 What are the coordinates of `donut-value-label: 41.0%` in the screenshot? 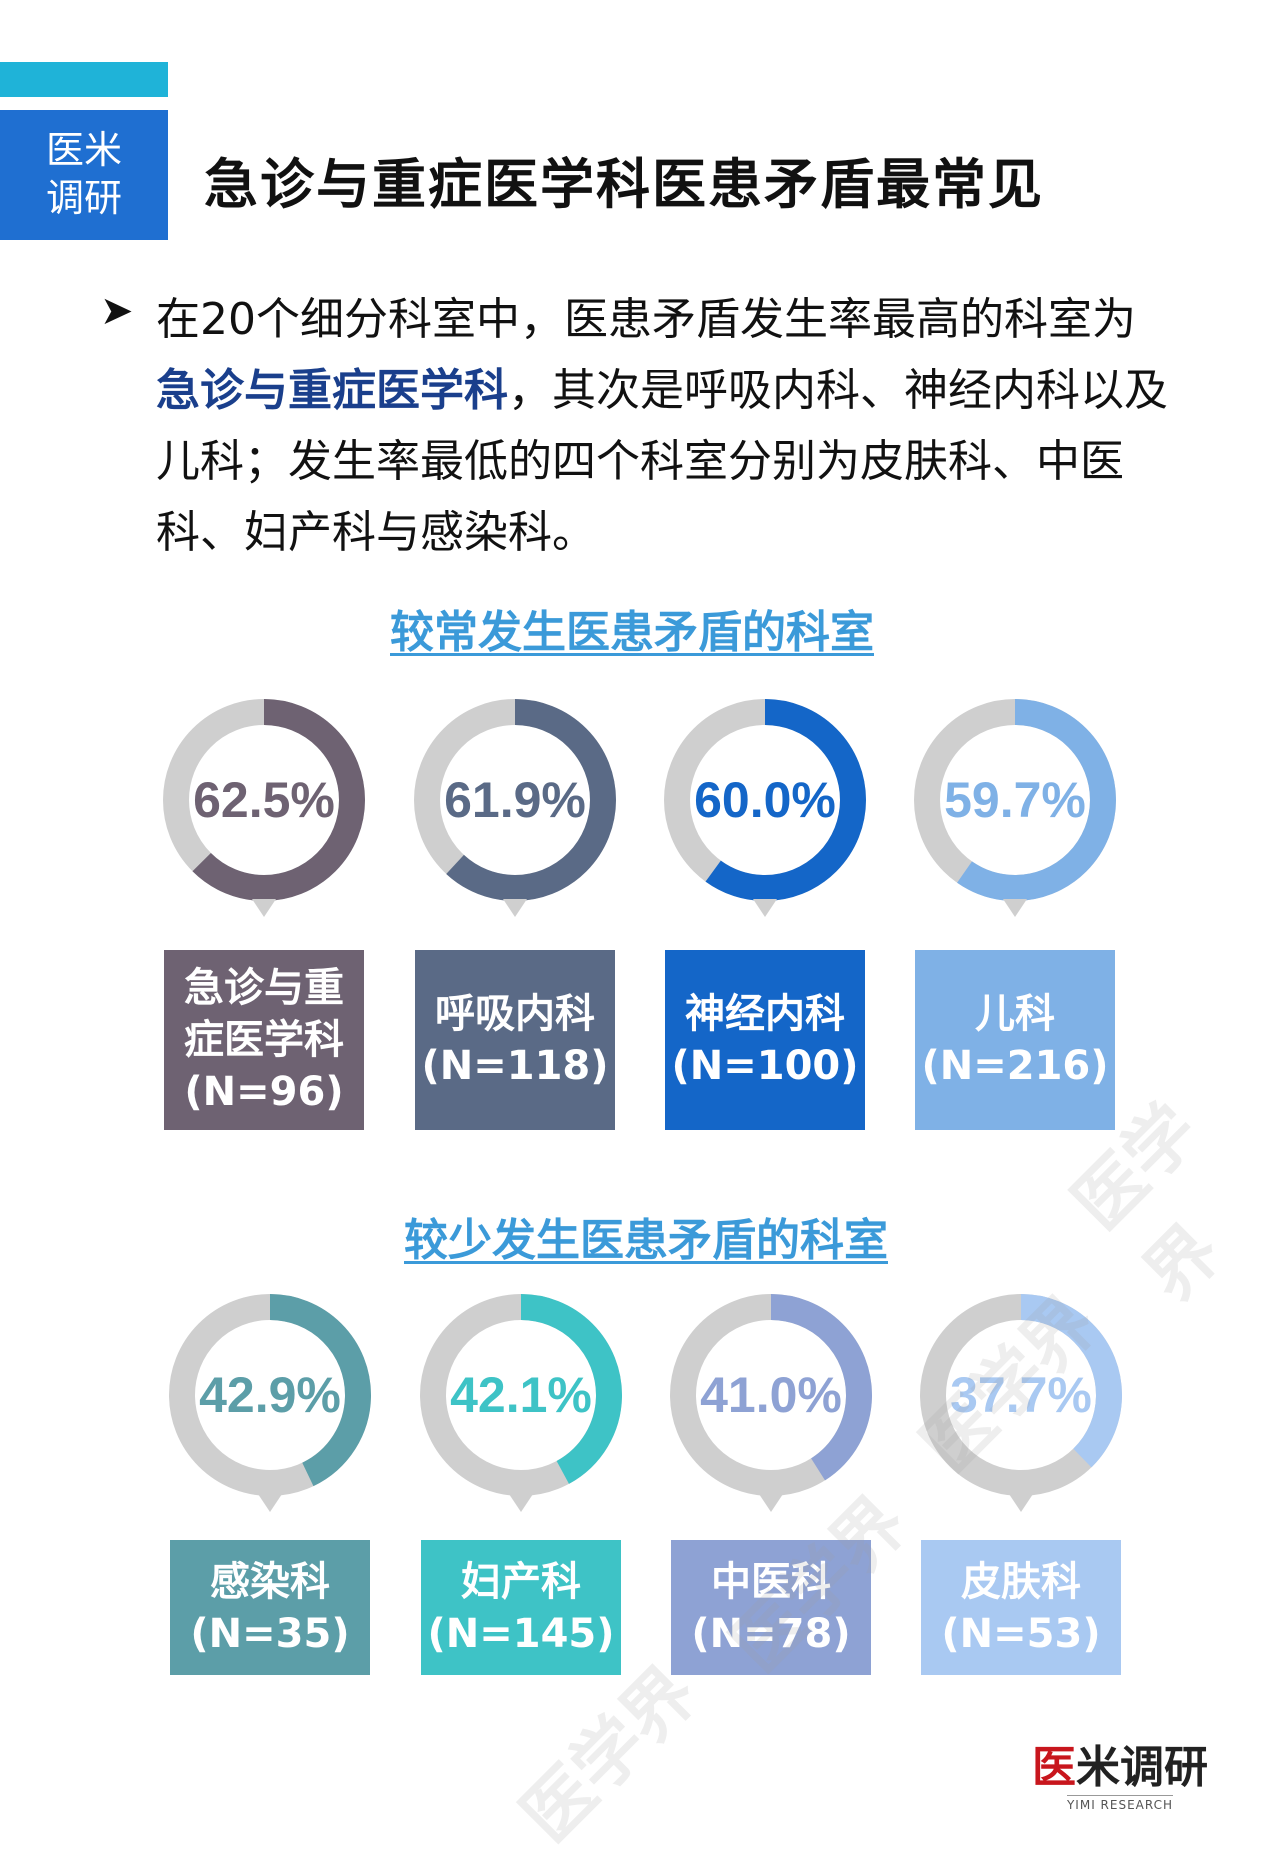 It's located at (771, 1395).